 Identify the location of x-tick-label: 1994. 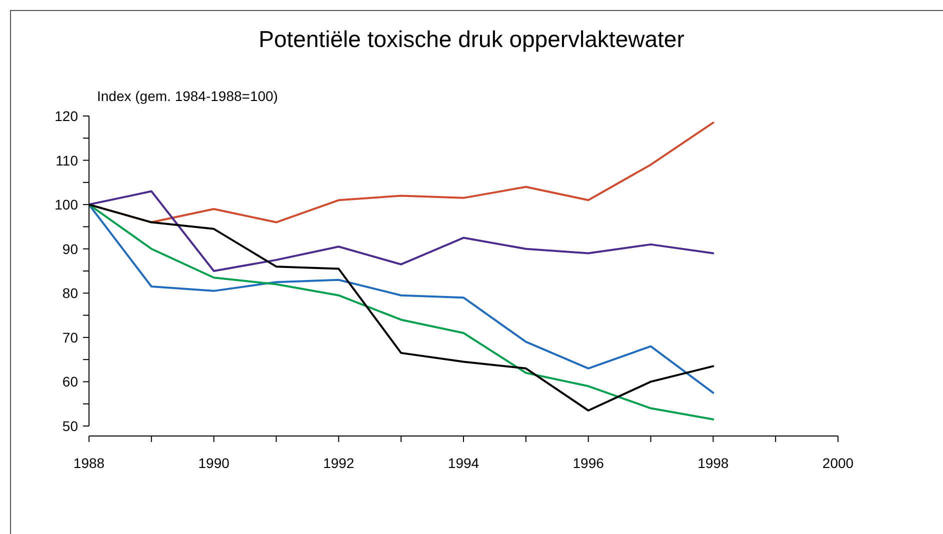
(464, 462).